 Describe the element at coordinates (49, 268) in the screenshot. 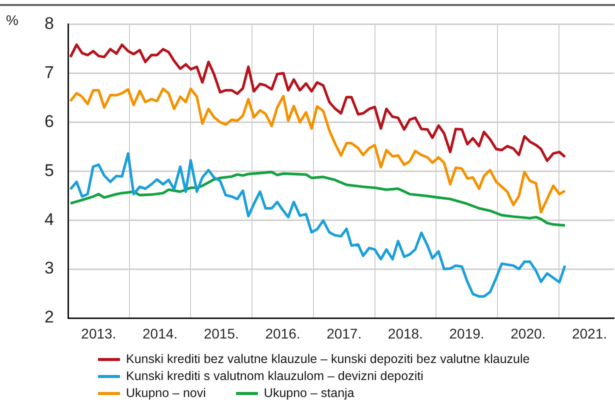

I see `y-tick-label: 3` at that location.